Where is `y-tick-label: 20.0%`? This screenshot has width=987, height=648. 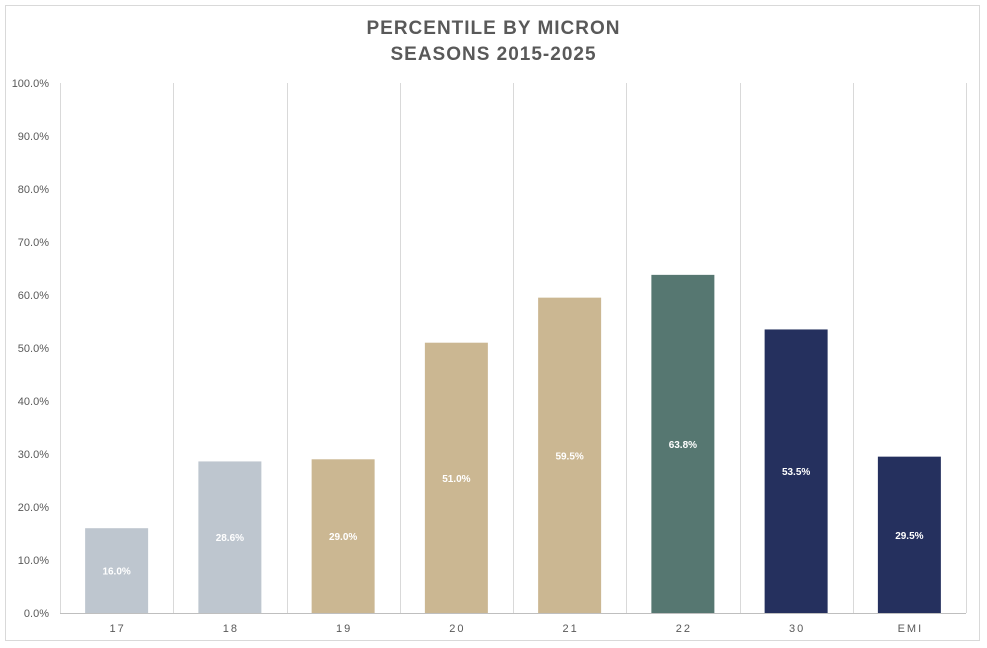
y-tick-label: 20.0% is located at coordinates (33, 508).